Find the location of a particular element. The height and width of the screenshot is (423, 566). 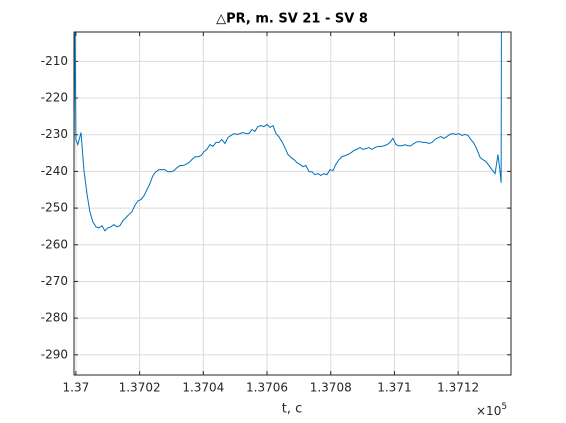

y-tick-label: -210 is located at coordinates (54, 61).